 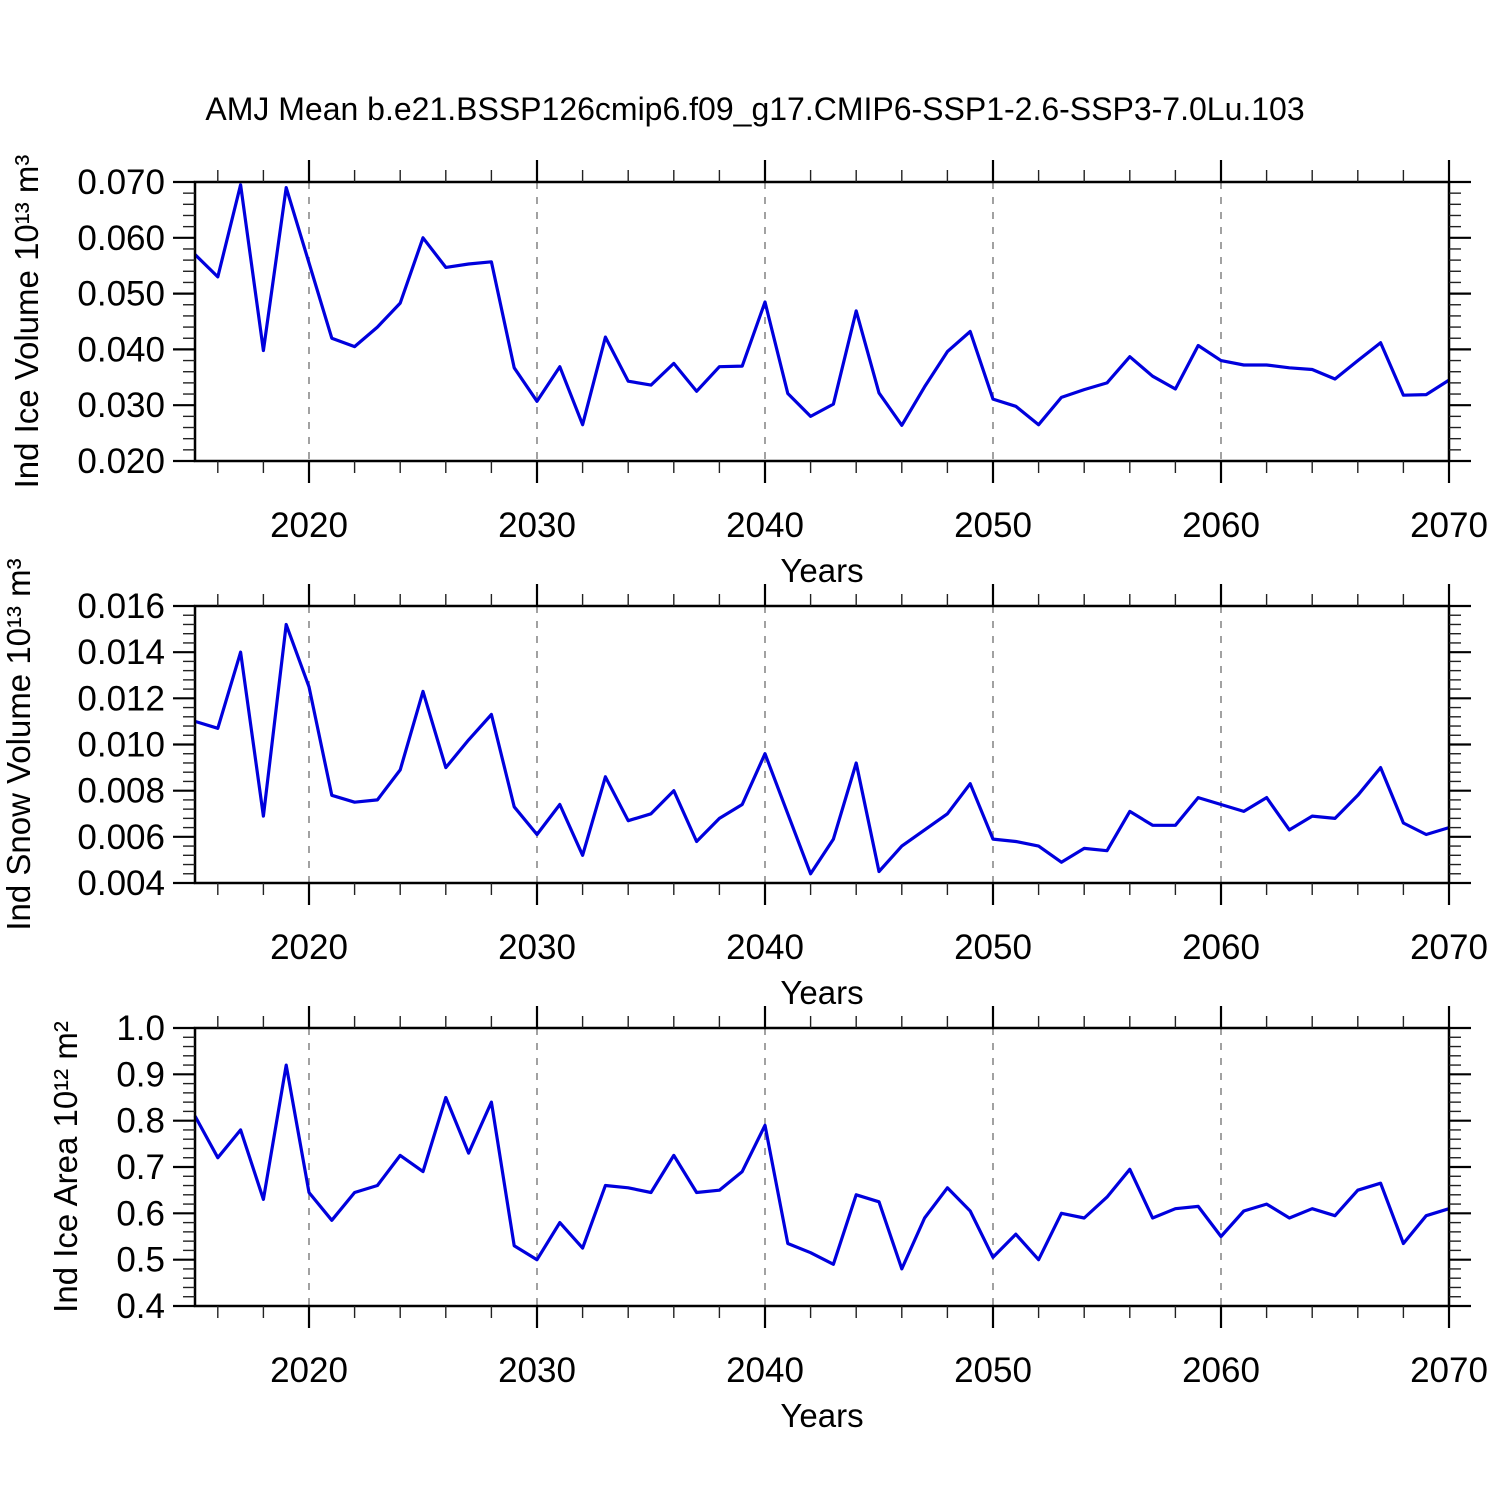 I want to click on y-tick-label: 0.4, so click(x=140, y=1306).